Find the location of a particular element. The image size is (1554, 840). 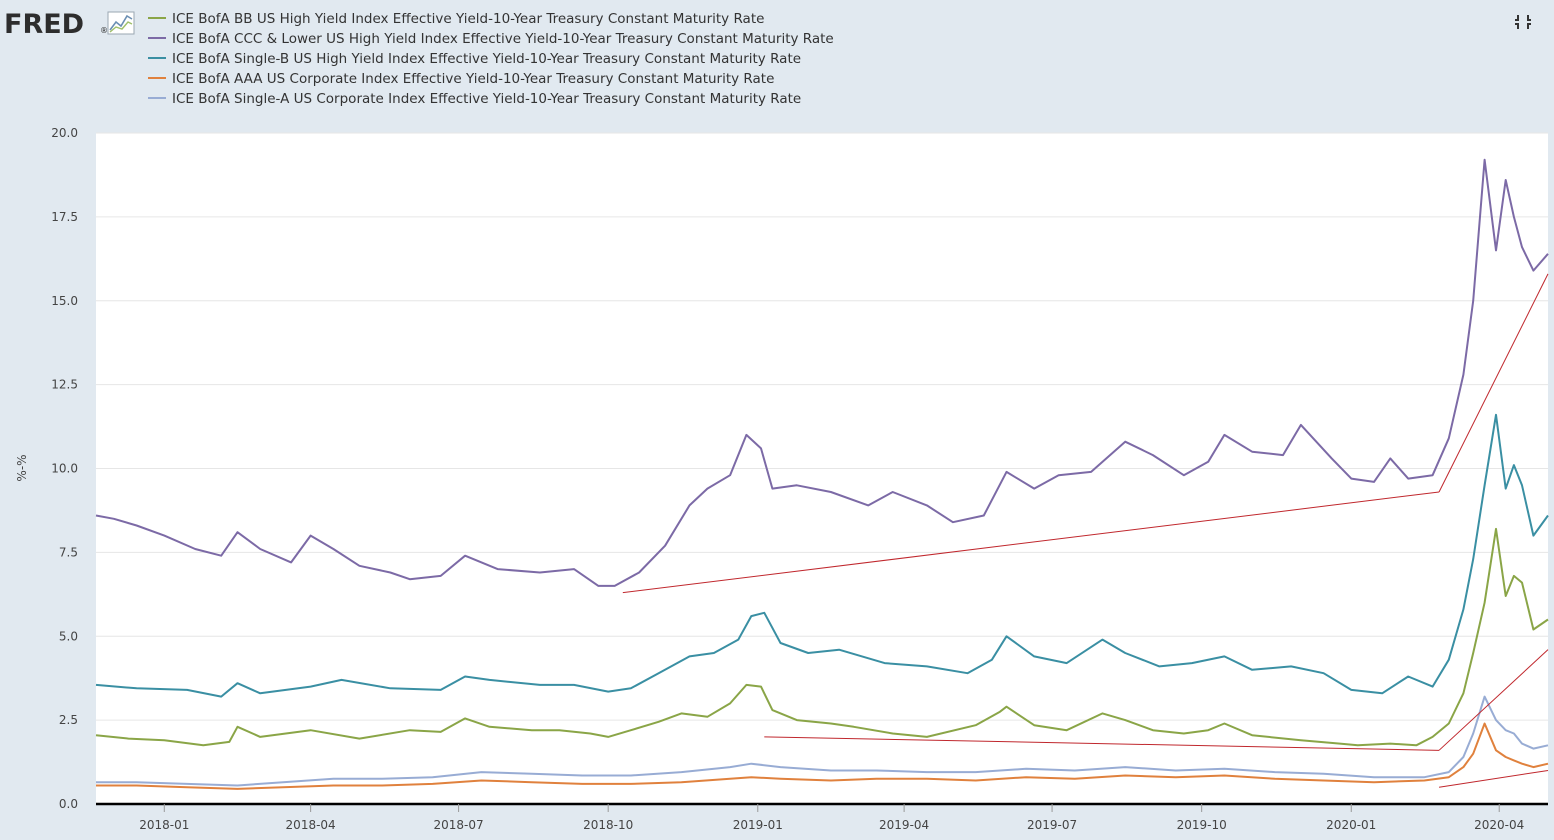

x-tick-label: 2018-04 is located at coordinates (311, 825).